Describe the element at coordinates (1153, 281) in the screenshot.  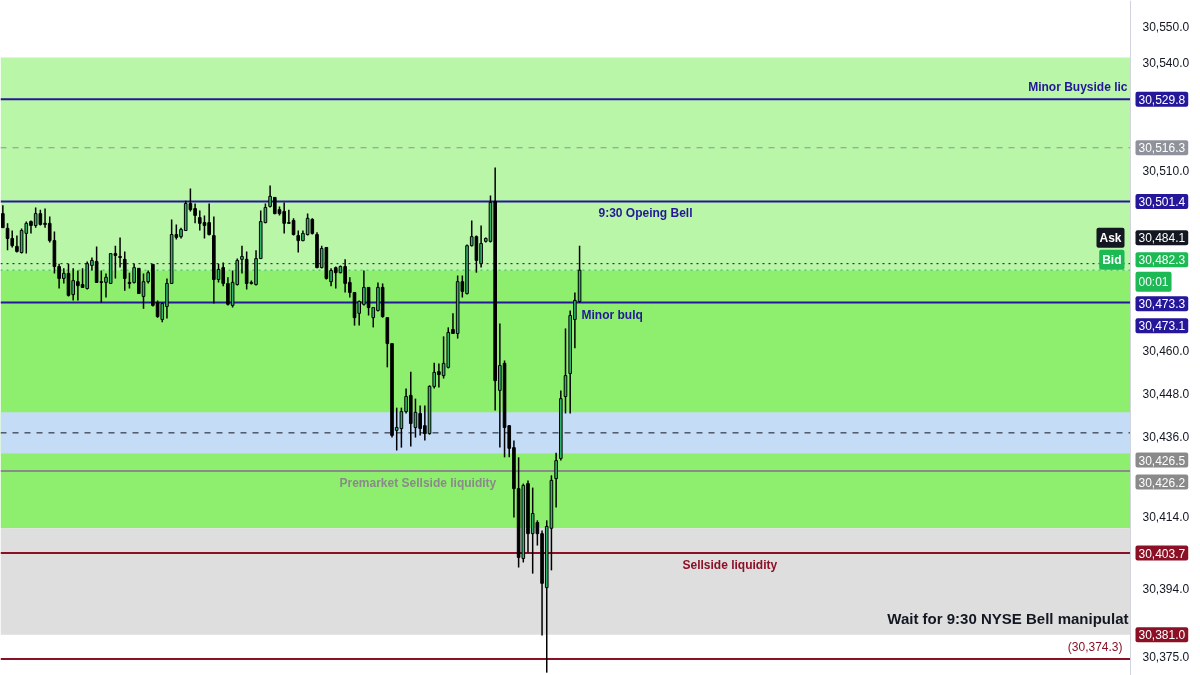
I see `text: 00:01` at that location.